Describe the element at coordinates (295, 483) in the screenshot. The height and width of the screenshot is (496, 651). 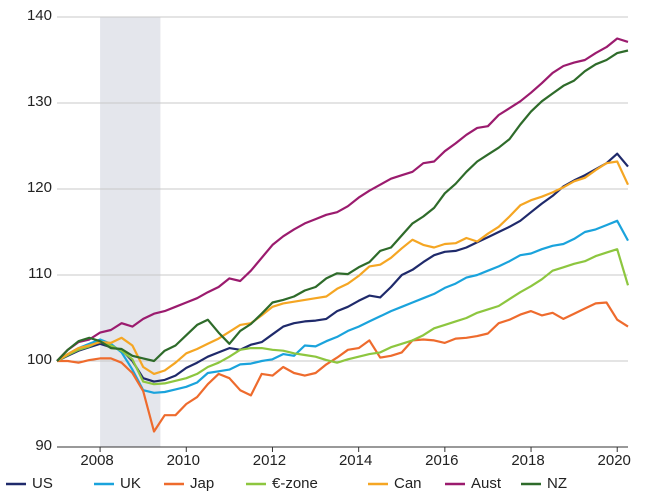
I see `legend-label: €-zone` at that location.